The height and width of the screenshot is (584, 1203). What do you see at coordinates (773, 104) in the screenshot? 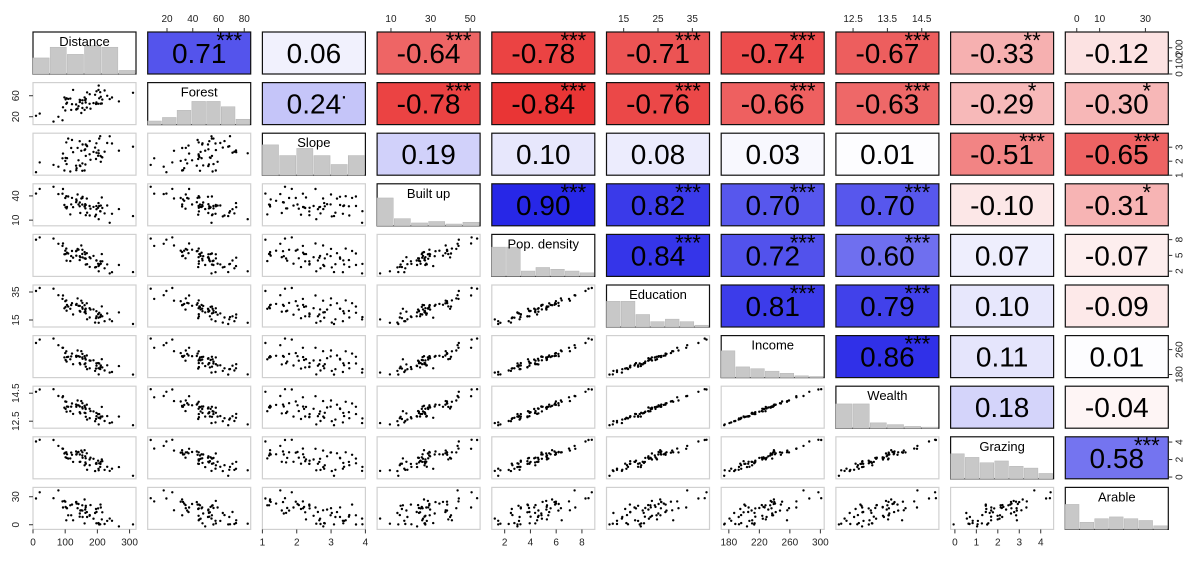
I see `correlation-value: -0.66` at bounding box center [773, 104].